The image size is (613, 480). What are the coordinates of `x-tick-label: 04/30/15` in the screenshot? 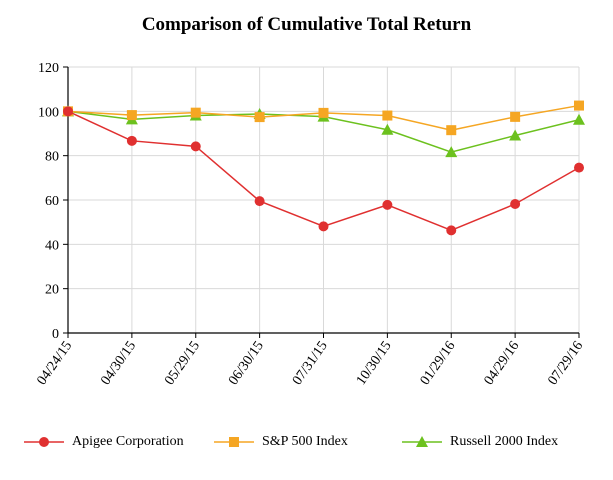 It's located at (118, 363).